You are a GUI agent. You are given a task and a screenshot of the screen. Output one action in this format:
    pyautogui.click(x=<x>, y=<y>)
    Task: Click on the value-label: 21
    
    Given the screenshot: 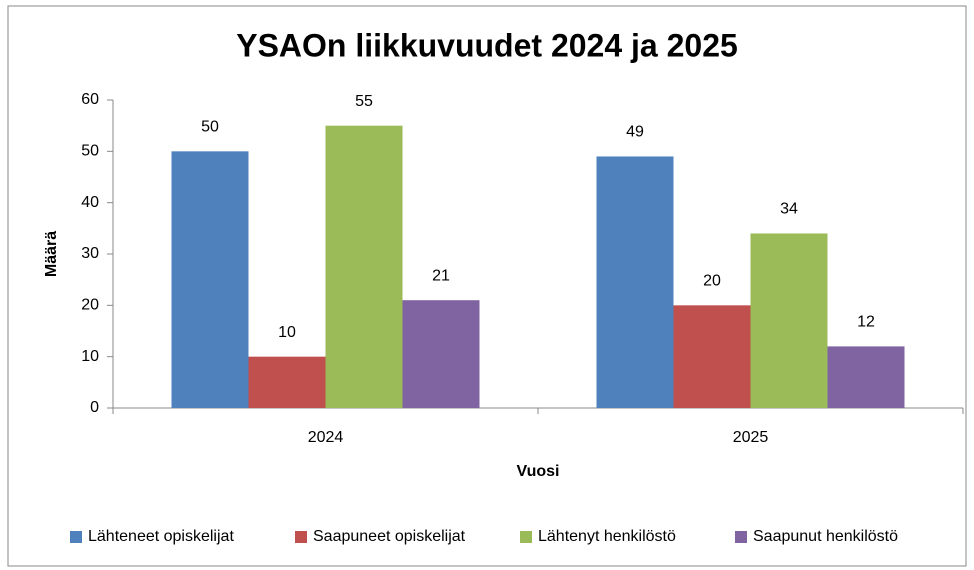 What is the action you would take?
    pyautogui.click(x=441, y=275)
    